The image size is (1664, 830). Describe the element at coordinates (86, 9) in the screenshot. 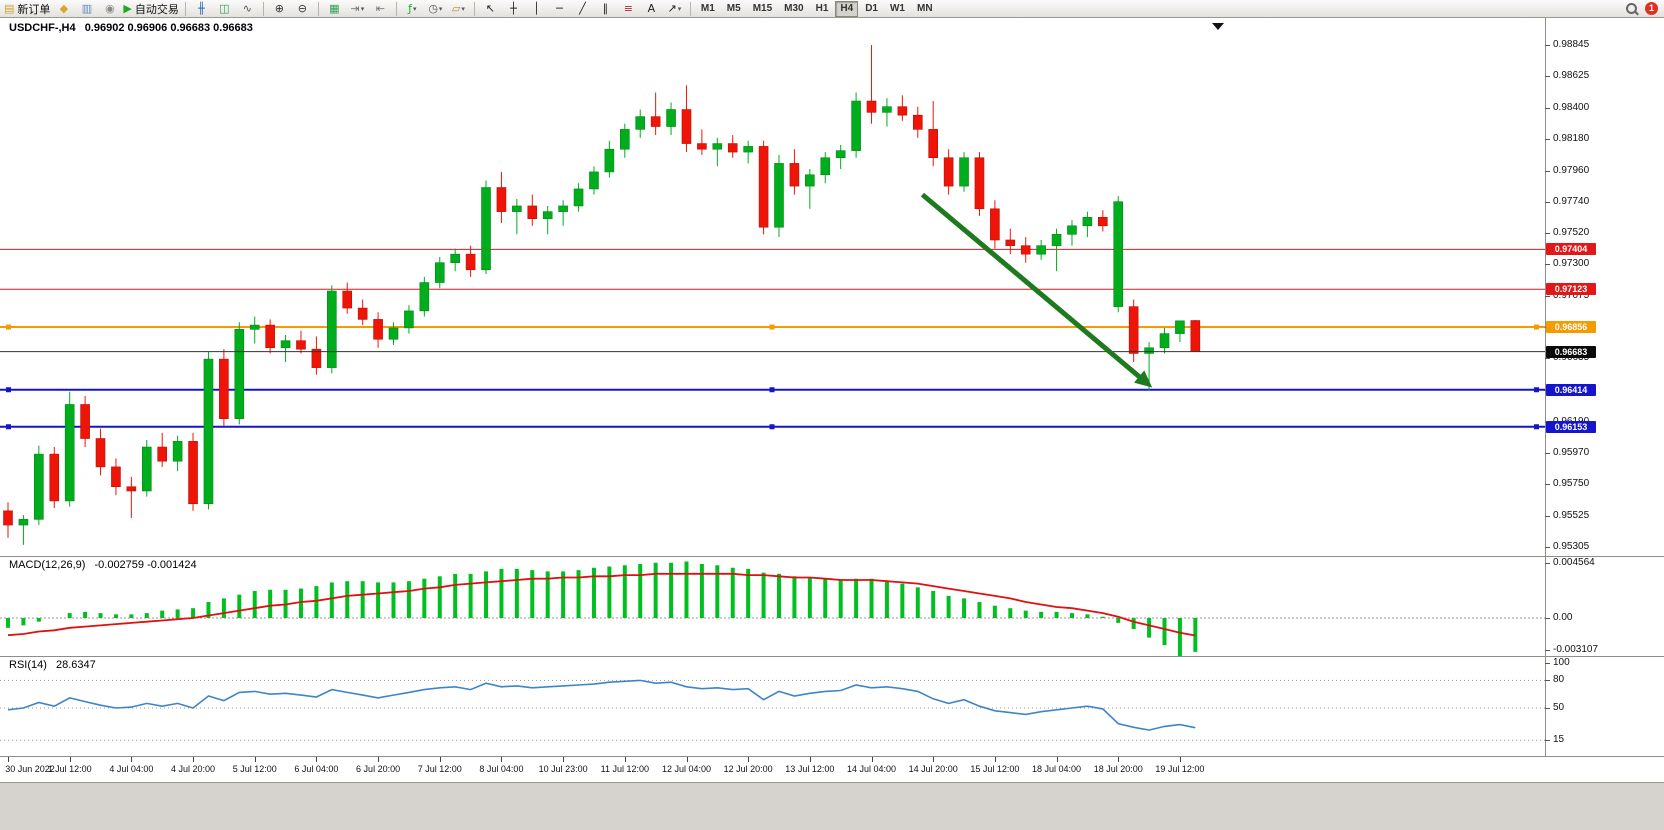

I see `market-watch-icon: ▥` at that location.